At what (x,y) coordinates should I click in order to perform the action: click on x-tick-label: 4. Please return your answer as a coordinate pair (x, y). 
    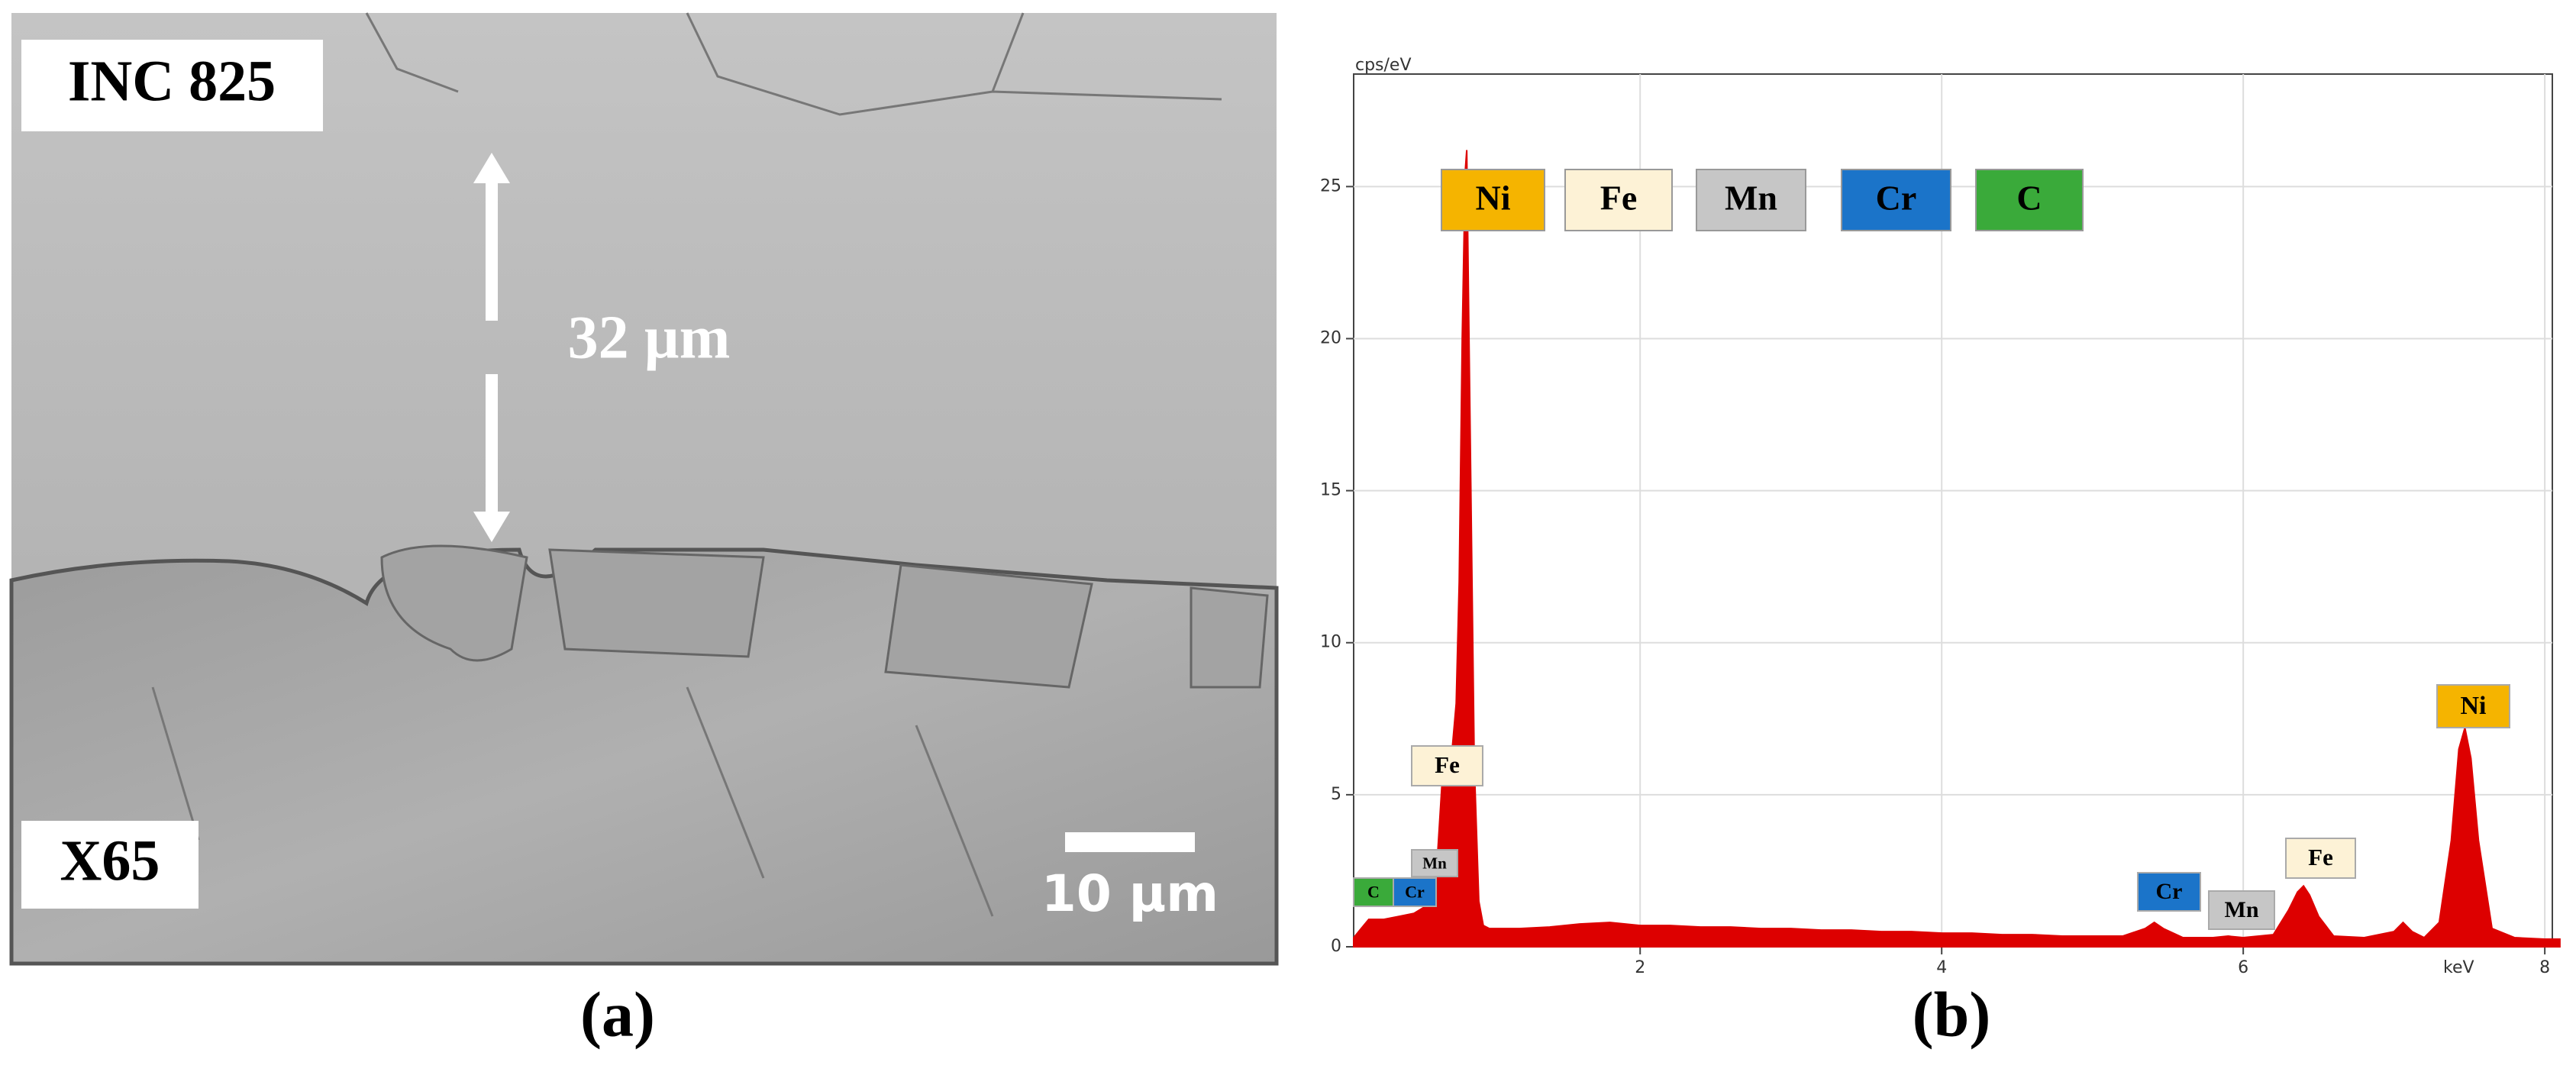
    Looking at the image, I should click on (1941, 967).